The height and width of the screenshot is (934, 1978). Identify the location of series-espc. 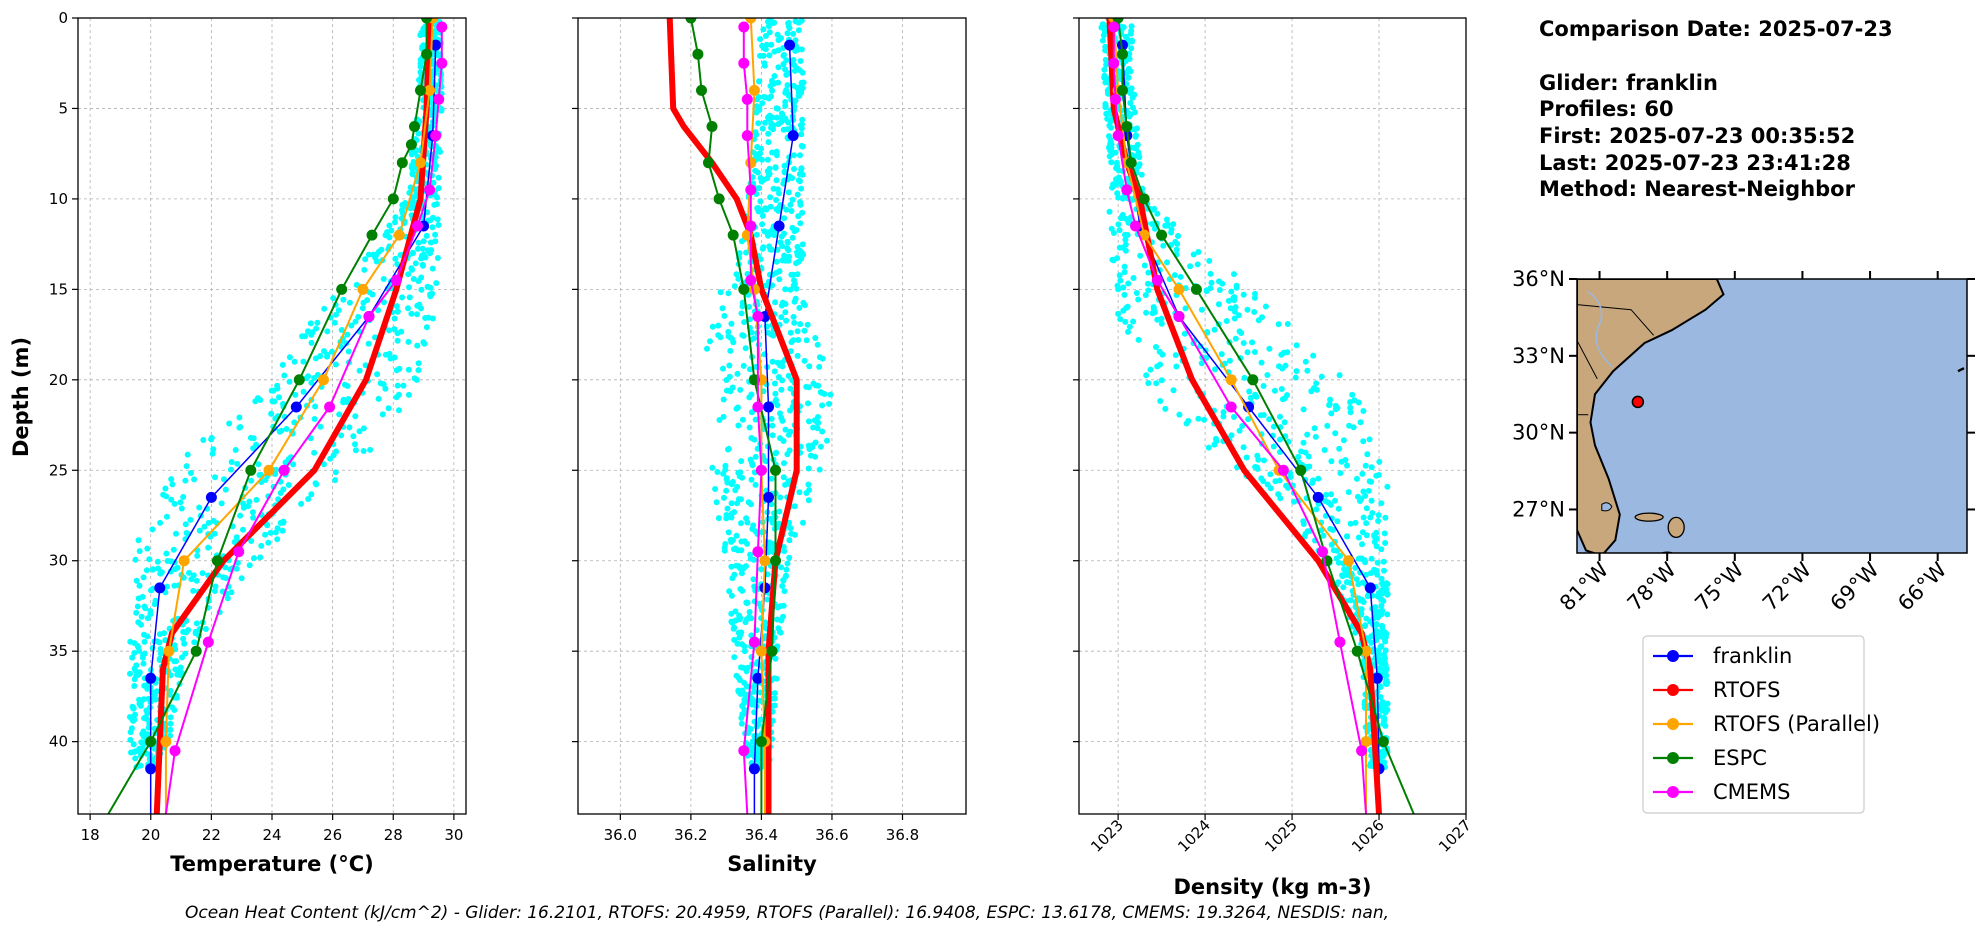
(270, 416).